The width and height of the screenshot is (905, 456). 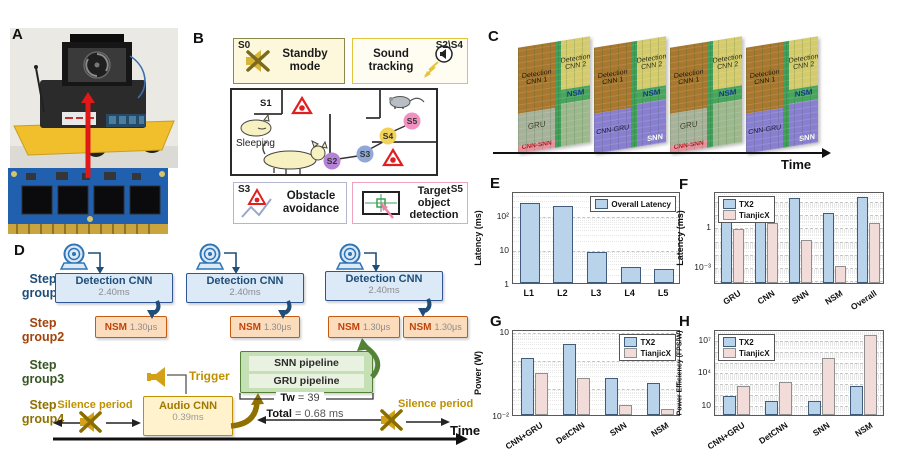 I want to click on x-category-label: SNN, so click(x=618, y=429).